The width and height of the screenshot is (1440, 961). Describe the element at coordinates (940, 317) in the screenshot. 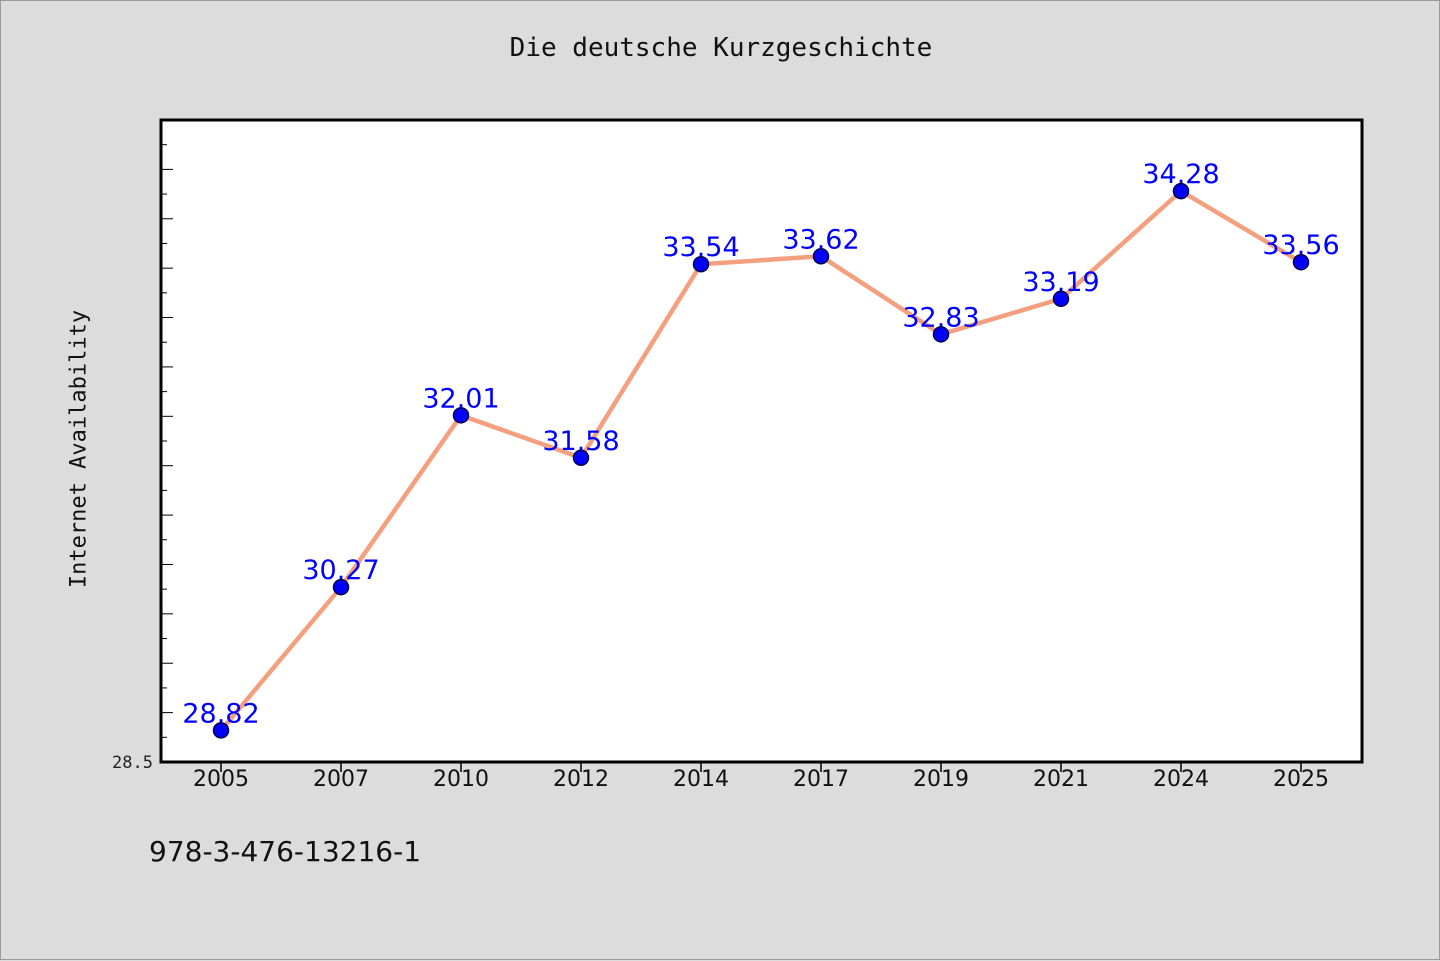

I see `data-label: 32.83` at that location.